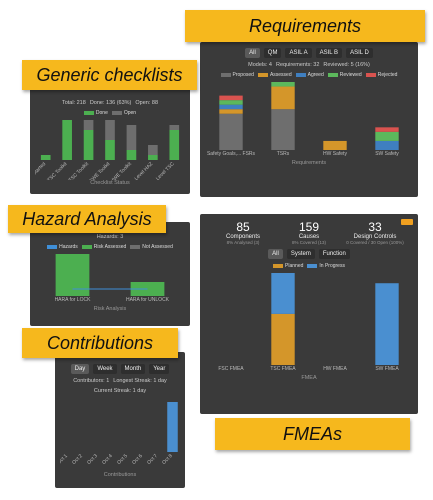 Image resolution: width=433 pixels, height=500 pixels. I want to click on category-label: HW FMEA, so click(335, 369).